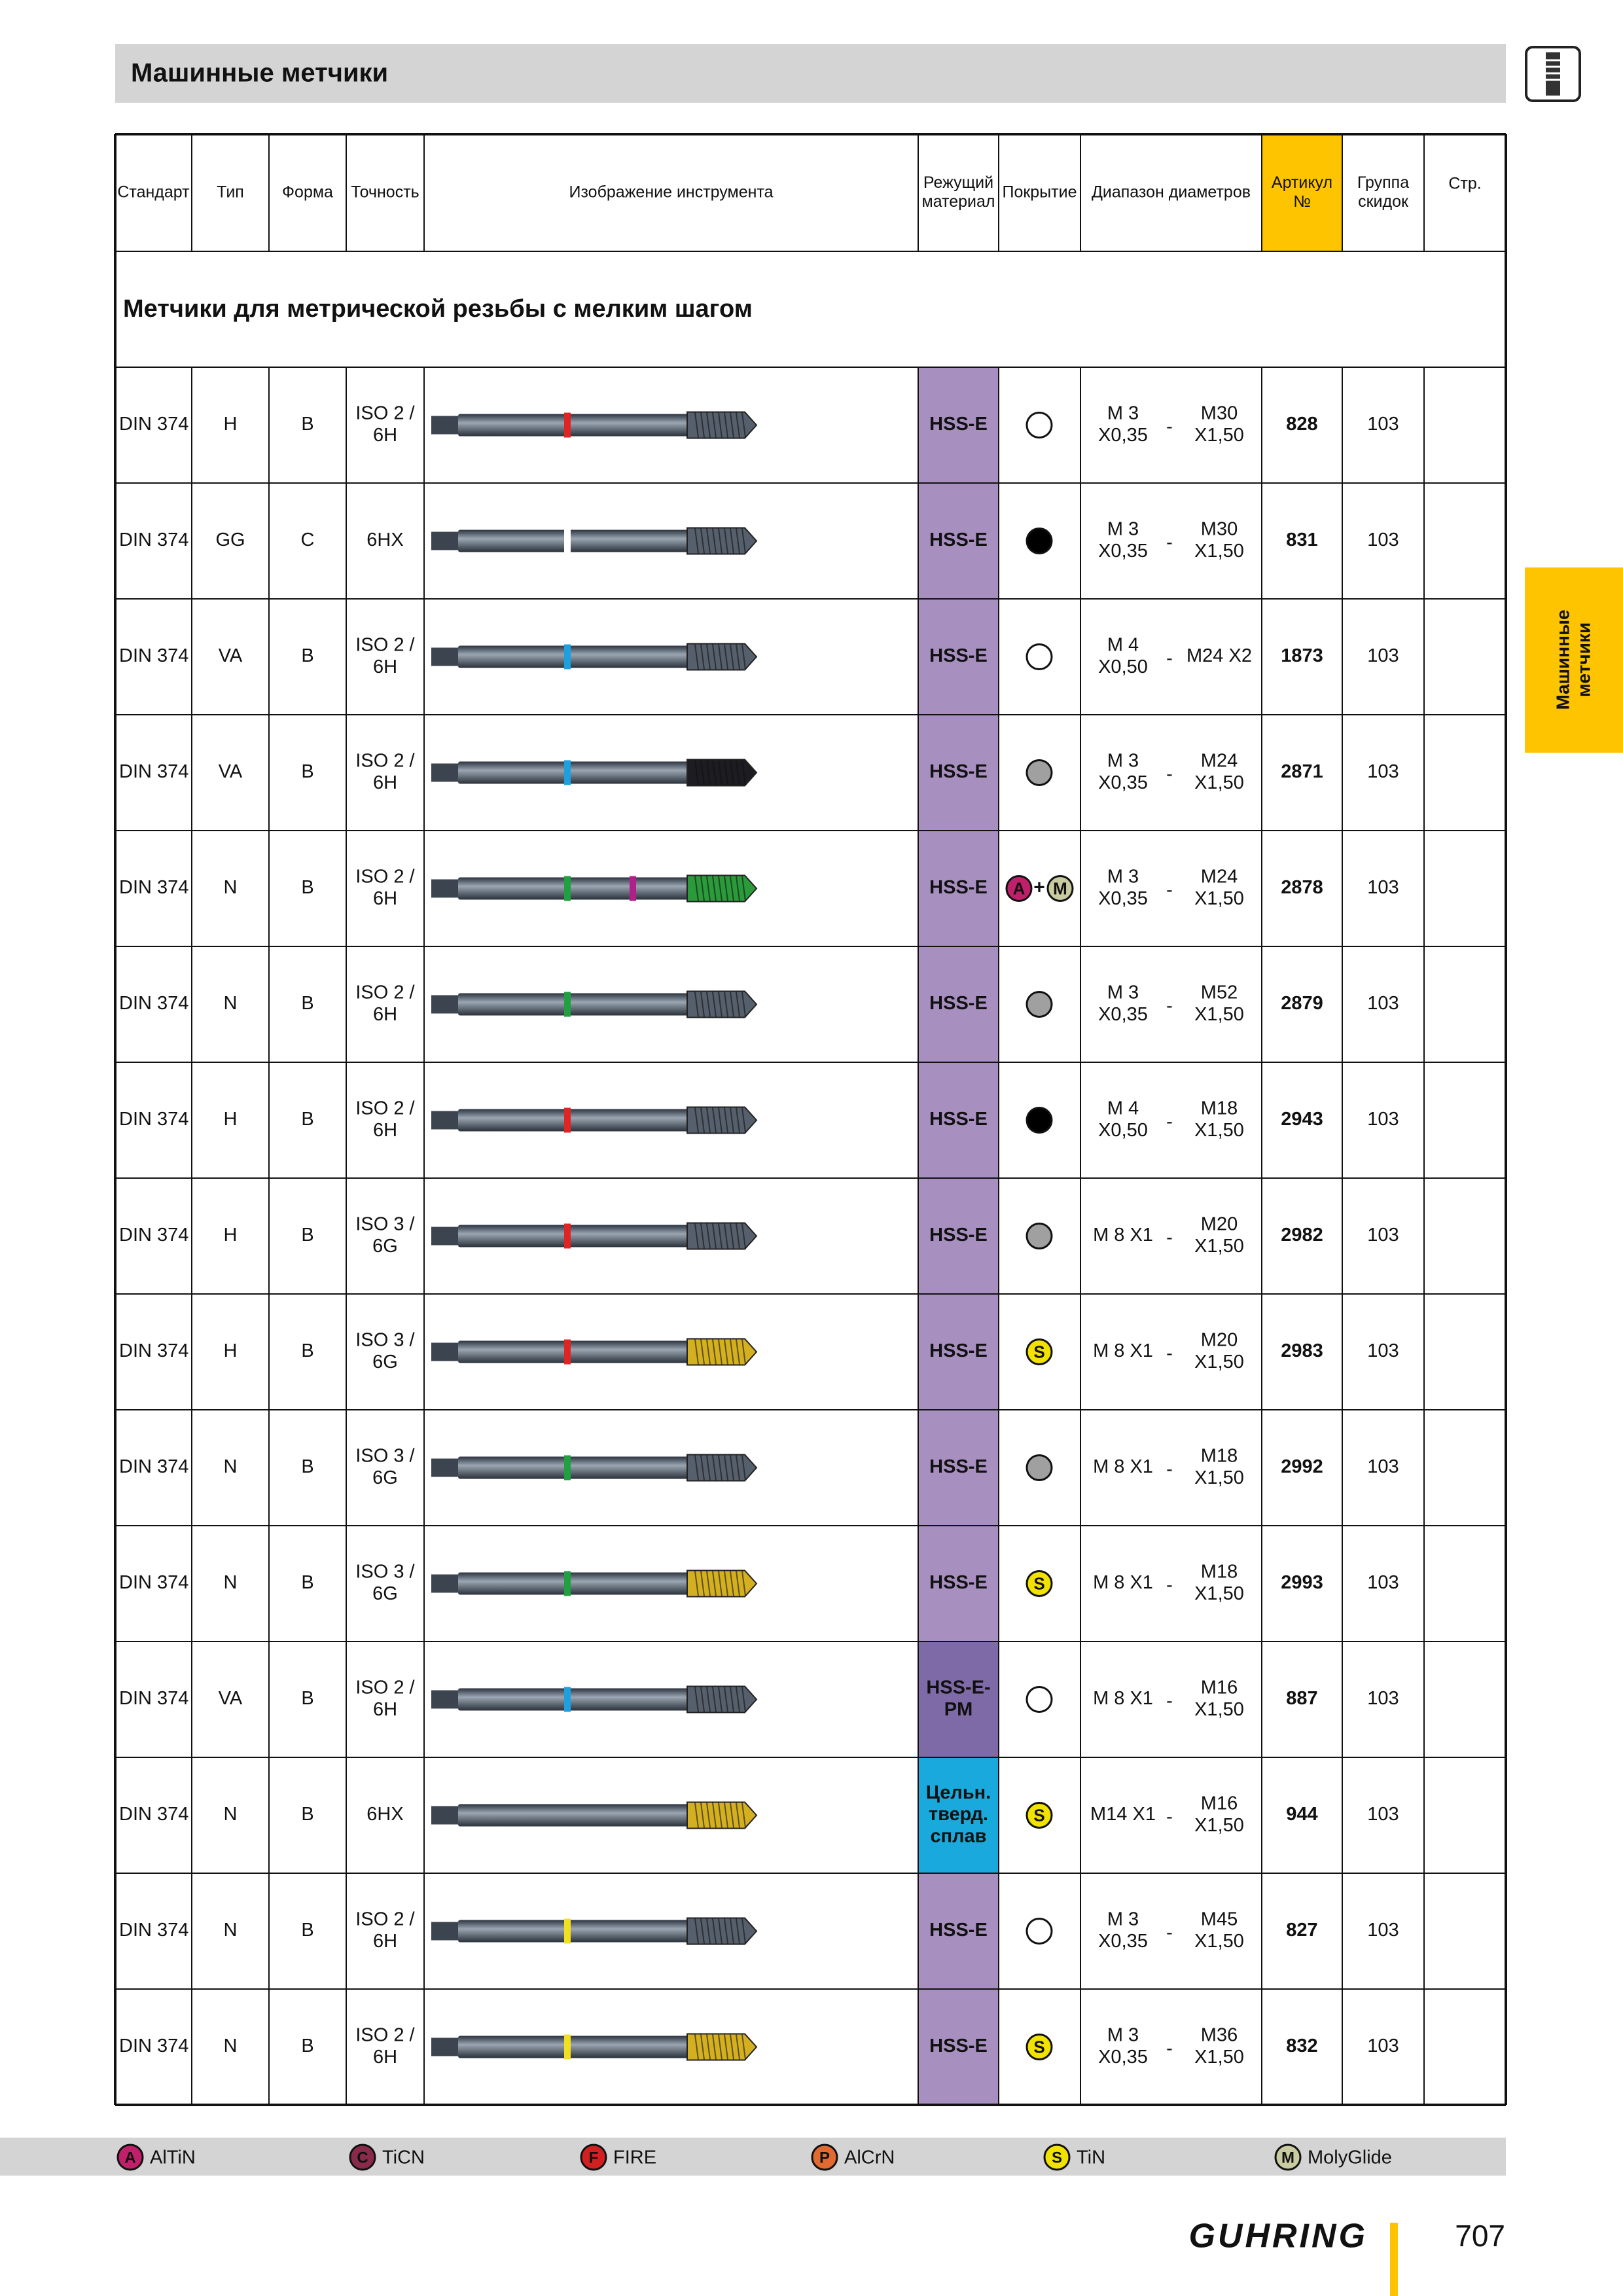 This screenshot has width=1623, height=2296. What do you see at coordinates (959, 201) in the screenshot?
I see `column-header: материал` at bounding box center [959, 201].